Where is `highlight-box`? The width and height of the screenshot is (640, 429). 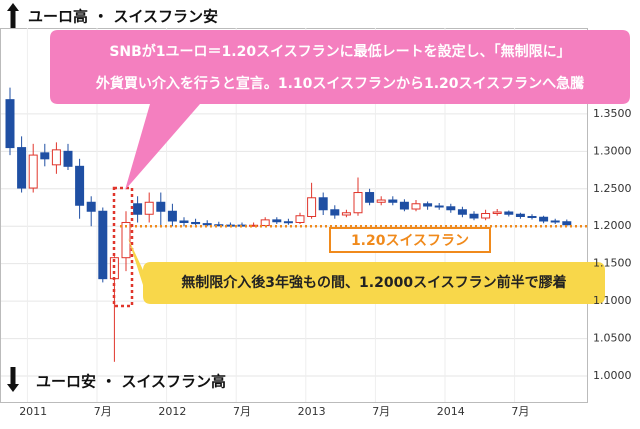
highlight-box is located at coordinates (123, 247).